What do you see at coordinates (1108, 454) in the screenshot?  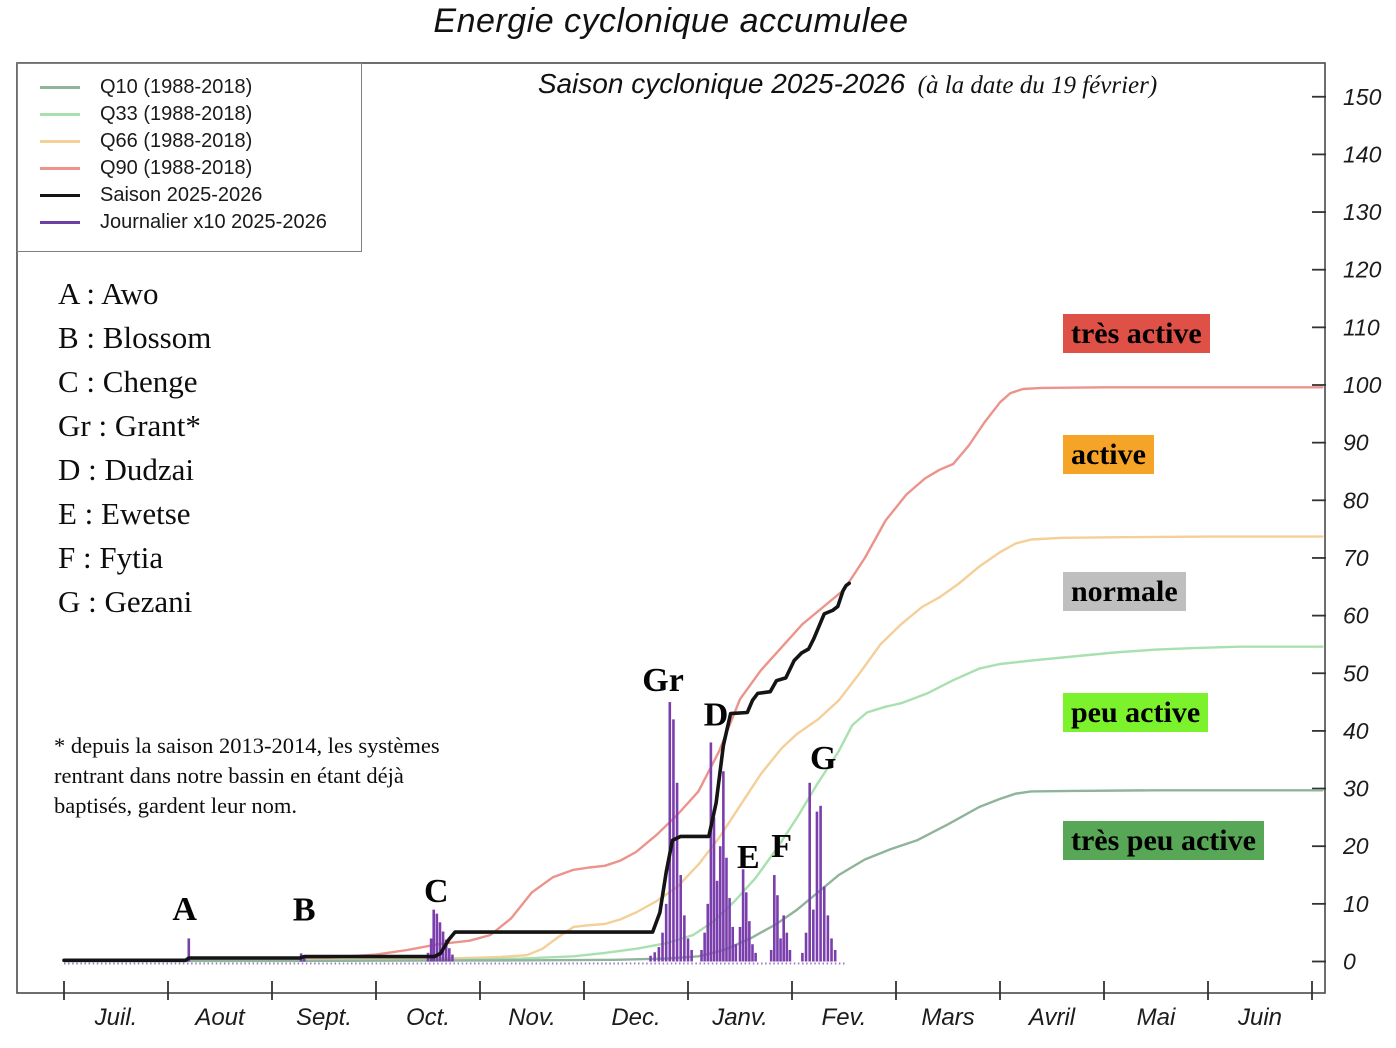 I see `activity-label-active: active` at bounding box center [1108, 454].